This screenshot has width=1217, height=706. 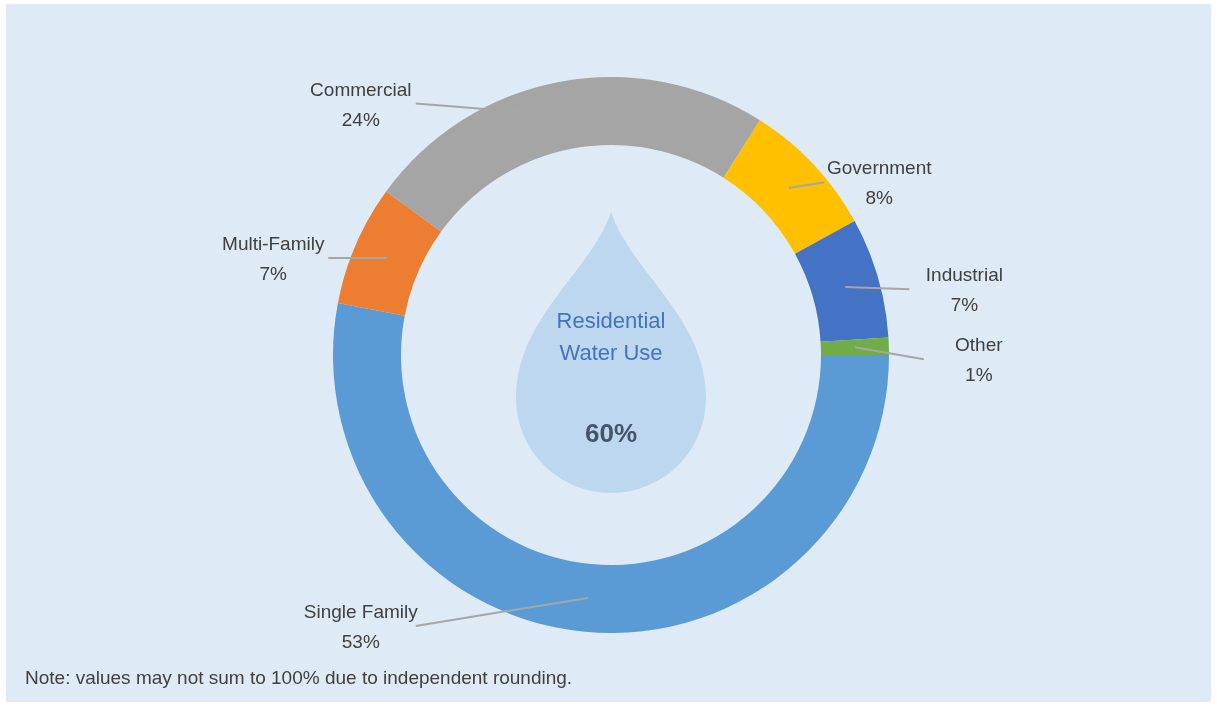 I want to click on text: Note: values may not sum to 100% due to independent rounding., so click(x=299, y=677).